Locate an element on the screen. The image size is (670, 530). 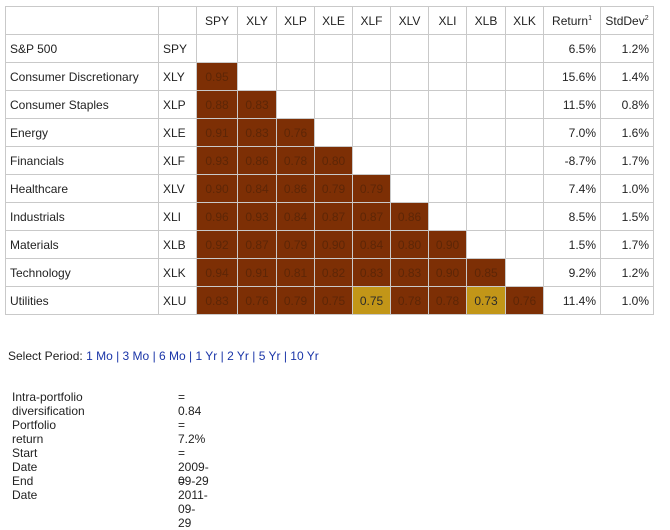
return-cell: 7.4% is located at coordinates (572, 188).